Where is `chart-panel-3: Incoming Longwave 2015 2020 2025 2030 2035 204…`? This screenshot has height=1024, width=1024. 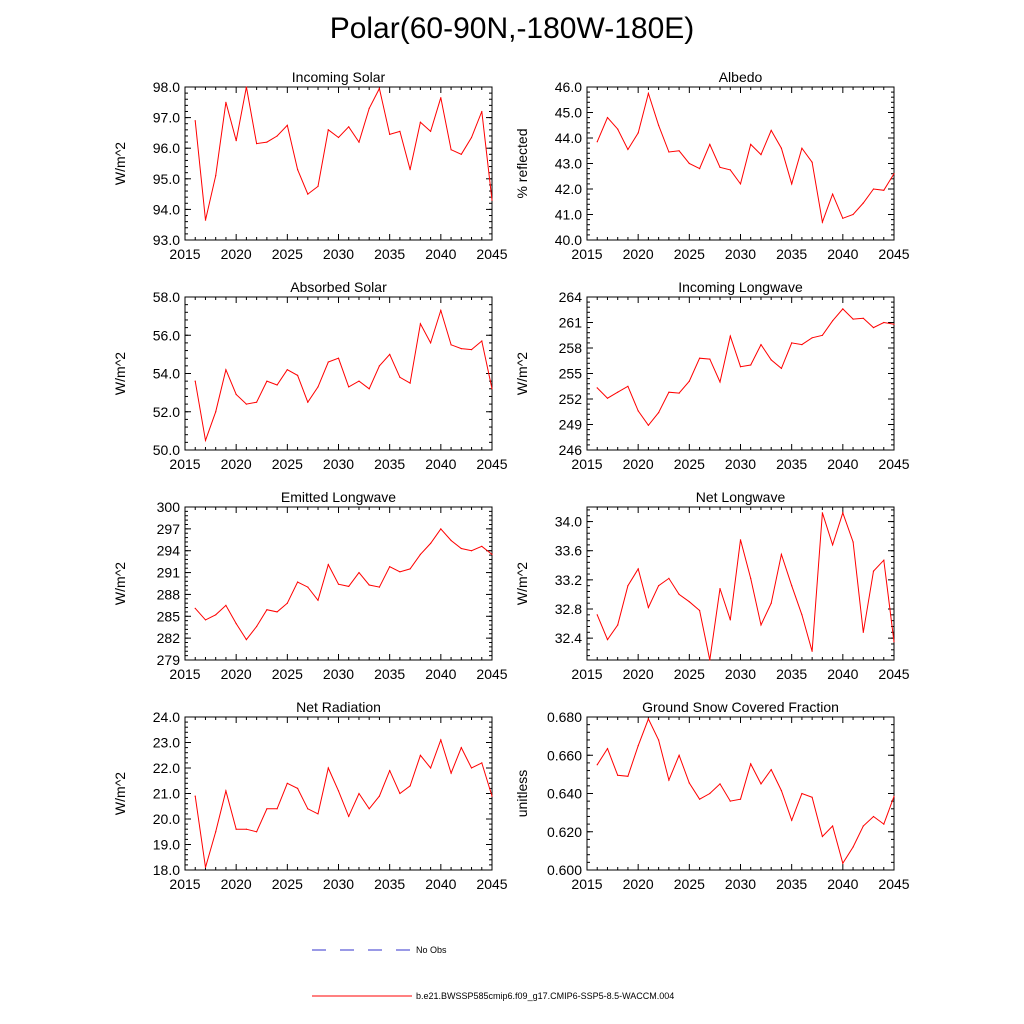 chart-panel-3: Incoming Longwave 2015 2020 2025 2030 2035 204… is located at coordinates (712, 375).